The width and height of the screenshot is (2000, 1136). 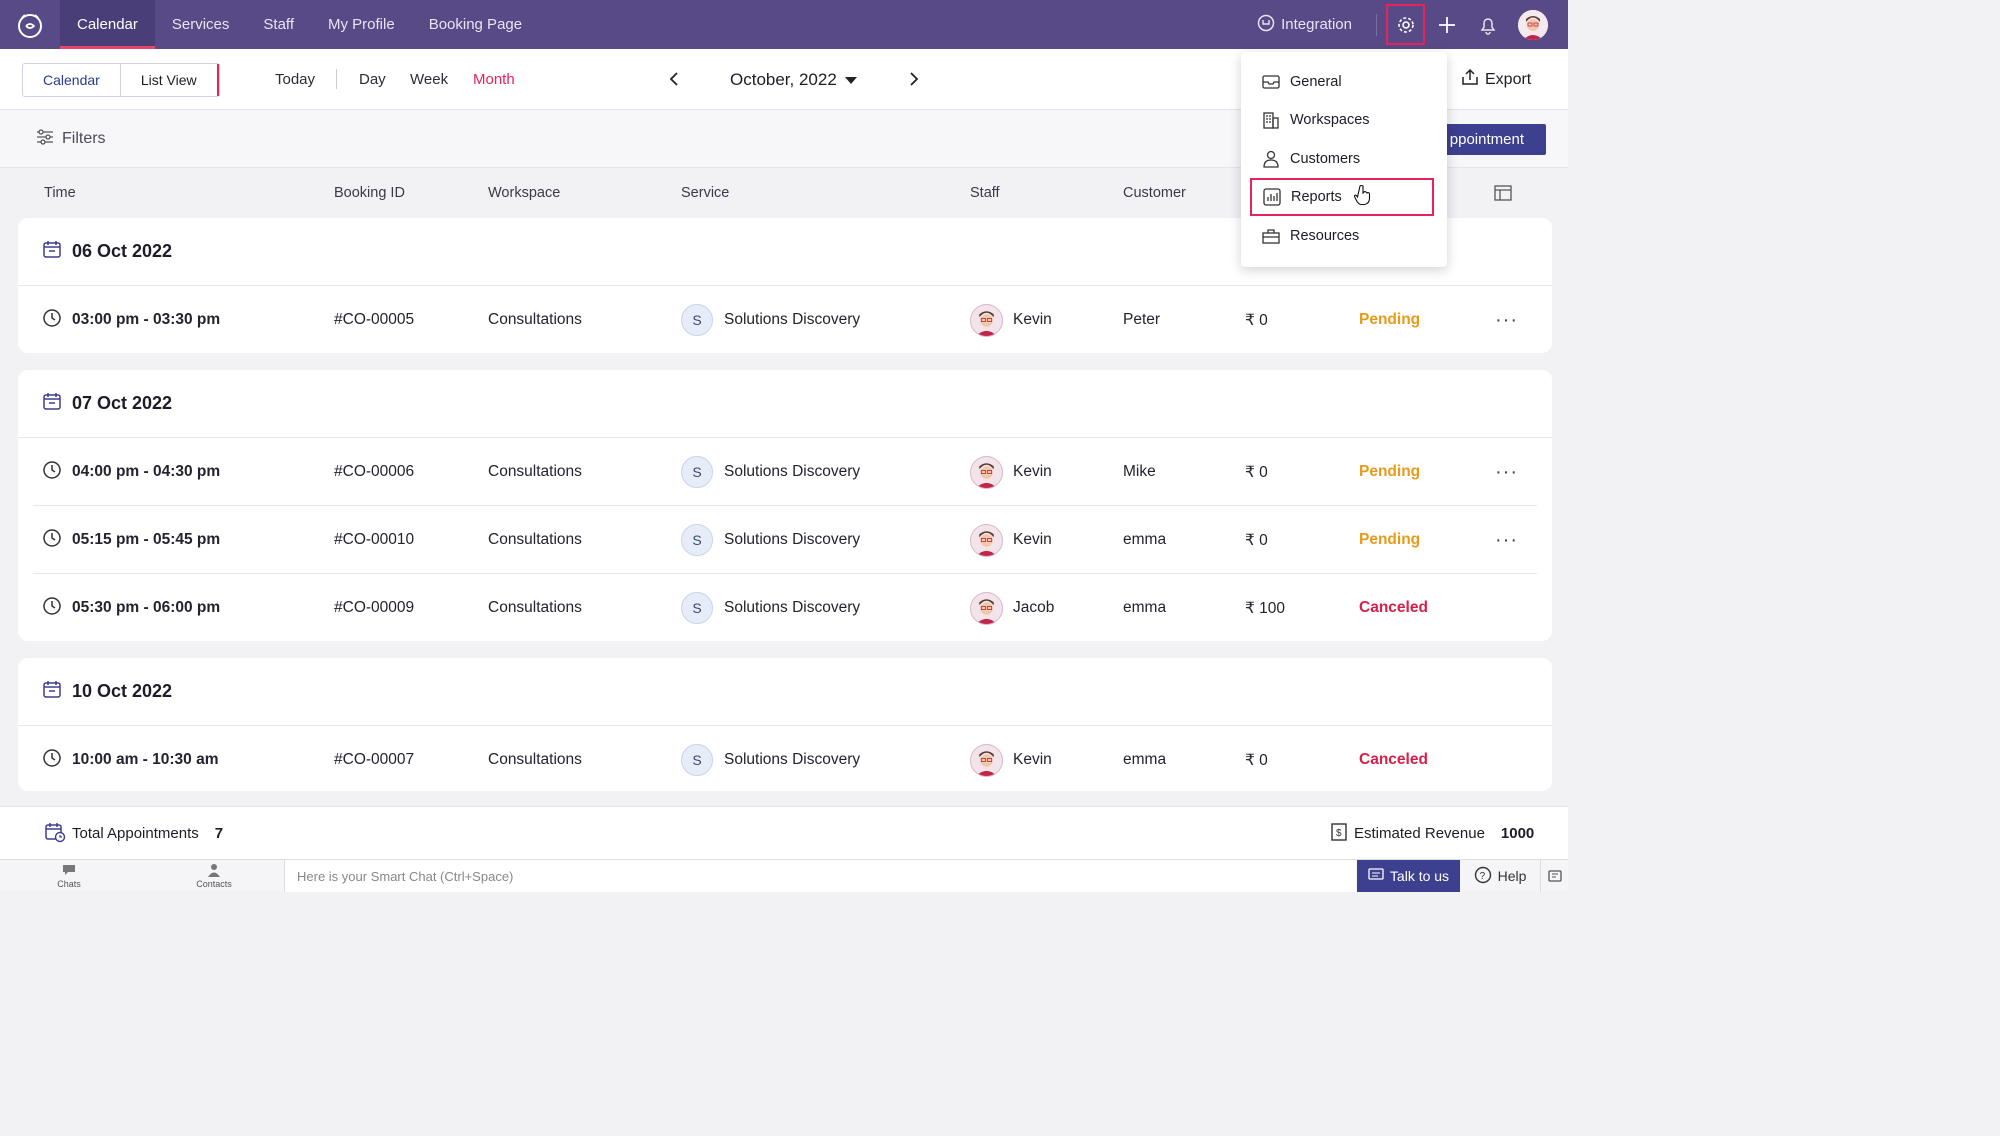 I want to click on customer-name: Mike, so click(x=1139, y=471).